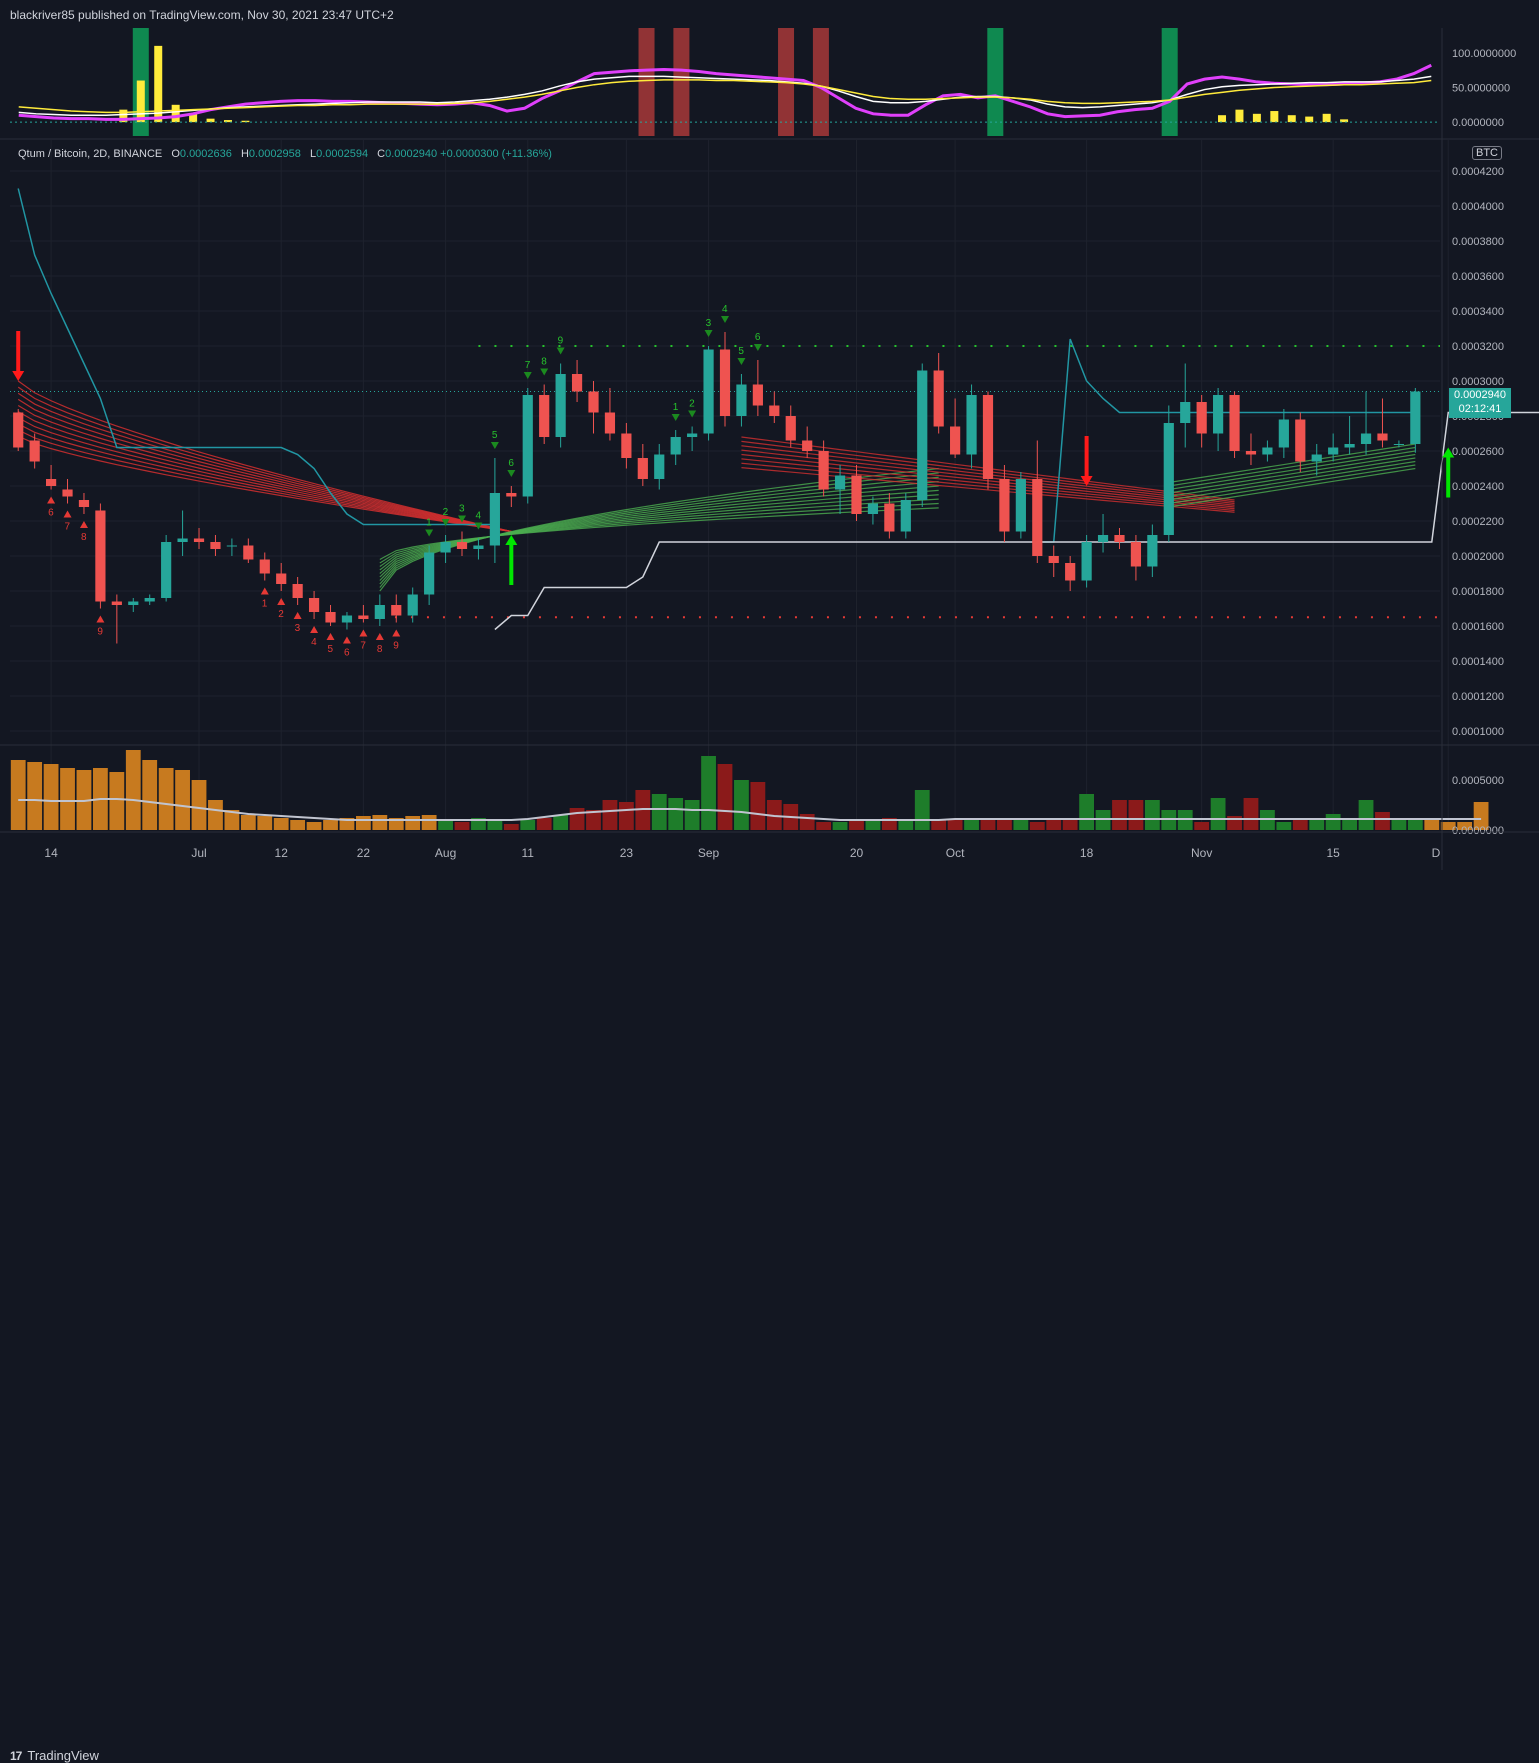  Describe the element at coordinates (281, 614) in the screenshot. I see `sequential-count-down: 2` at that location.